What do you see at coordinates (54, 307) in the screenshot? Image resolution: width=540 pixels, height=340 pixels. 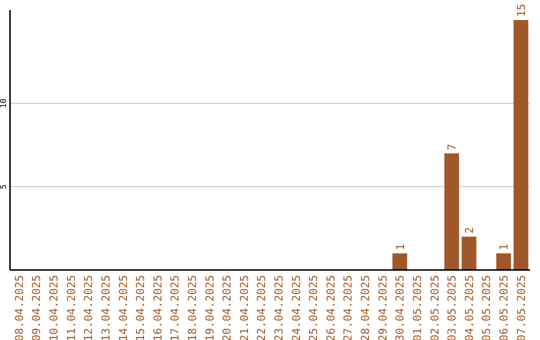 I see `x-tick-label: 10.04.2025` at bounding box center [54, 307].